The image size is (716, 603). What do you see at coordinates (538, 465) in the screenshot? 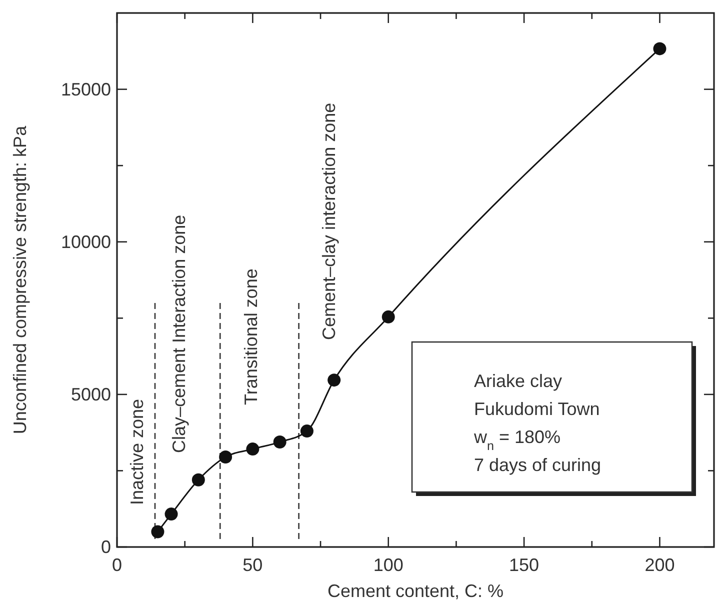
I see `annotation: 7 days of curing` at bounding box center [538, 465].